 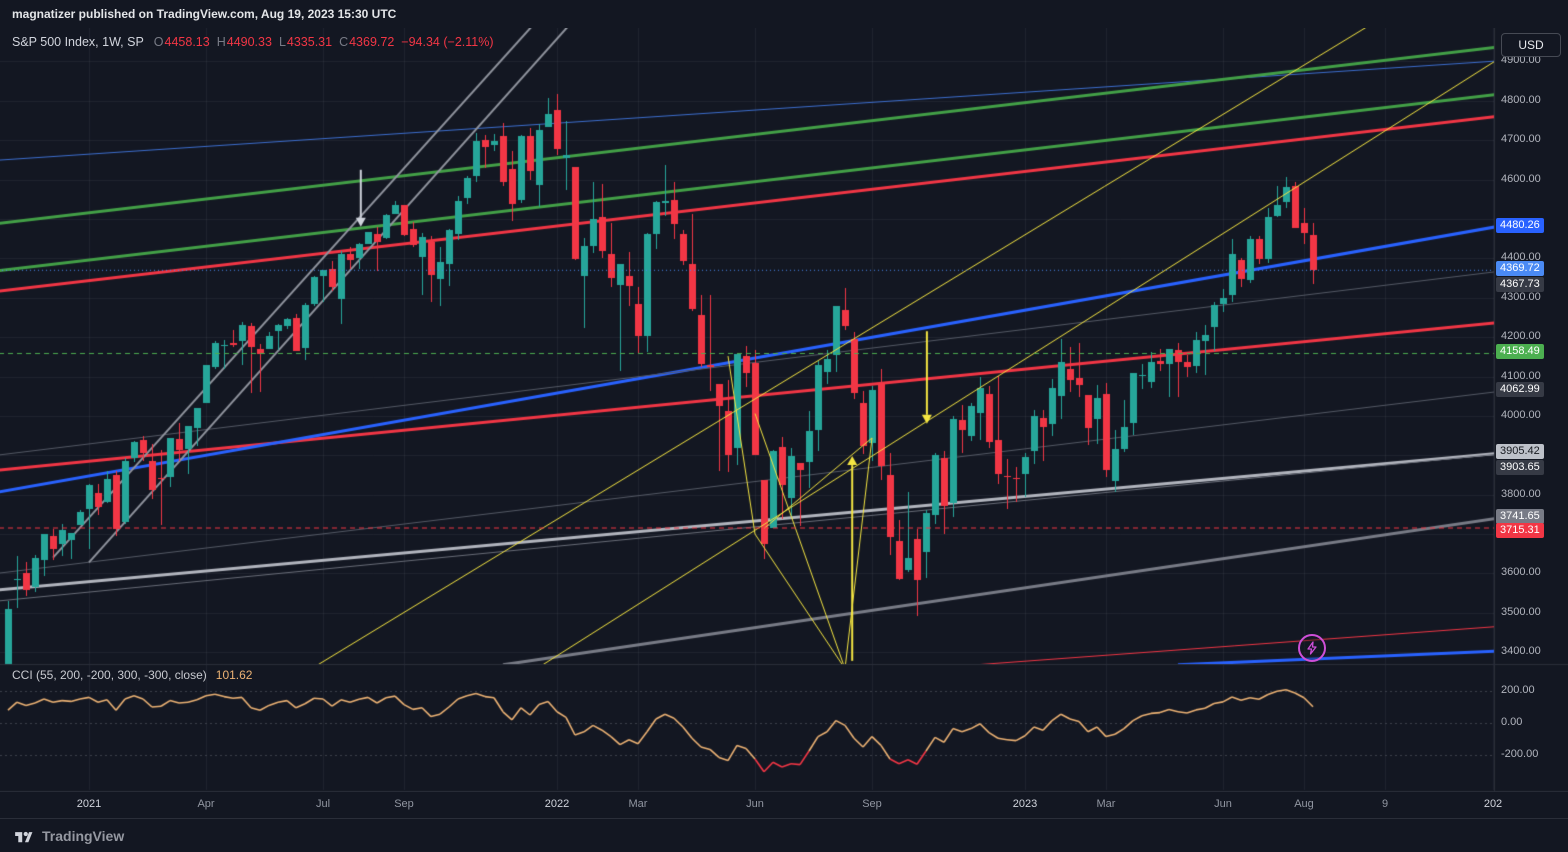 I want to click on price-label: 3800.00, so click(x=1521, y=493).